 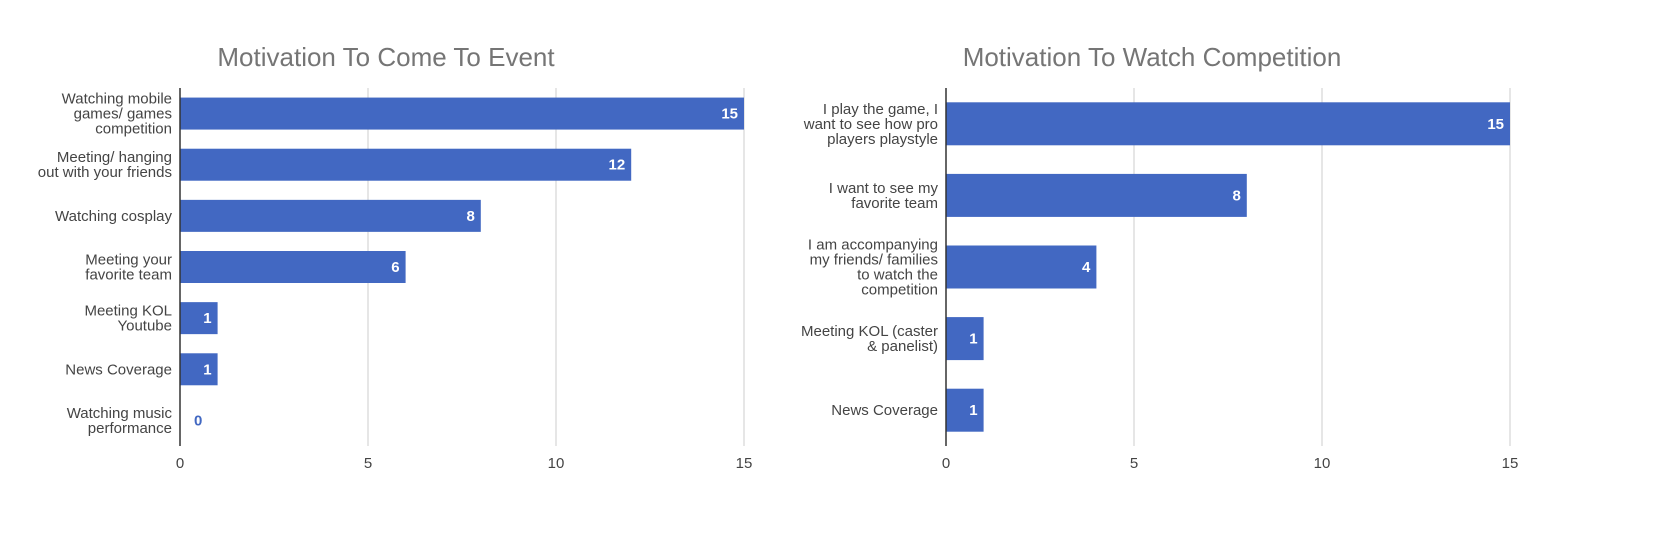 I want to click on category-label-line-1-4-0: News Coverage, so click(x=884, y=410).